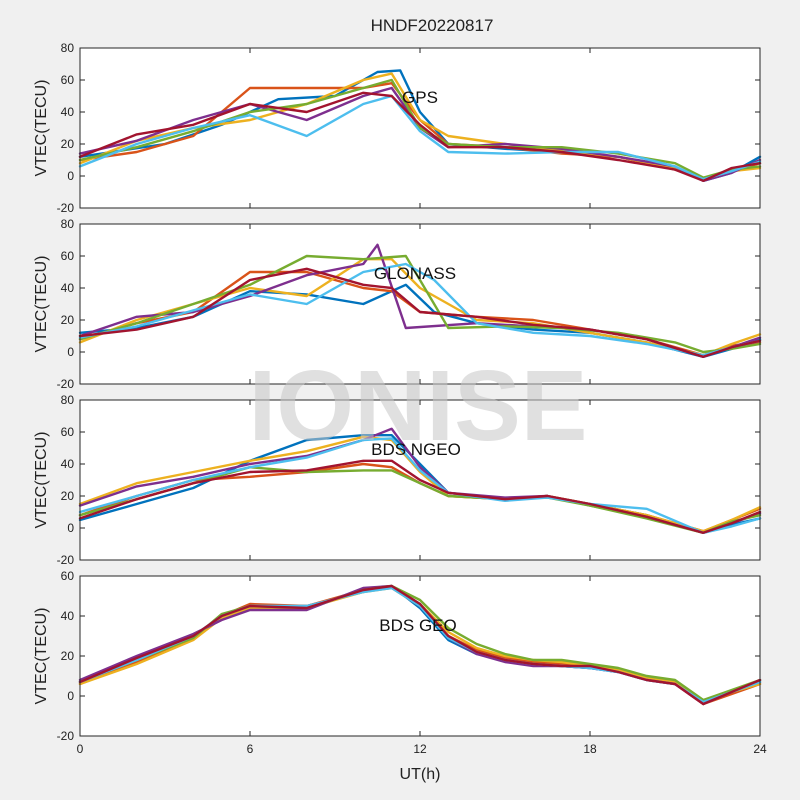 Image resolution: width=800 pixels, height=800 pixels. What do you see at coordinates (432, 25) in the screenshot?
I see `figure-title: HNDF20220817` at bounding box center [432, 25].